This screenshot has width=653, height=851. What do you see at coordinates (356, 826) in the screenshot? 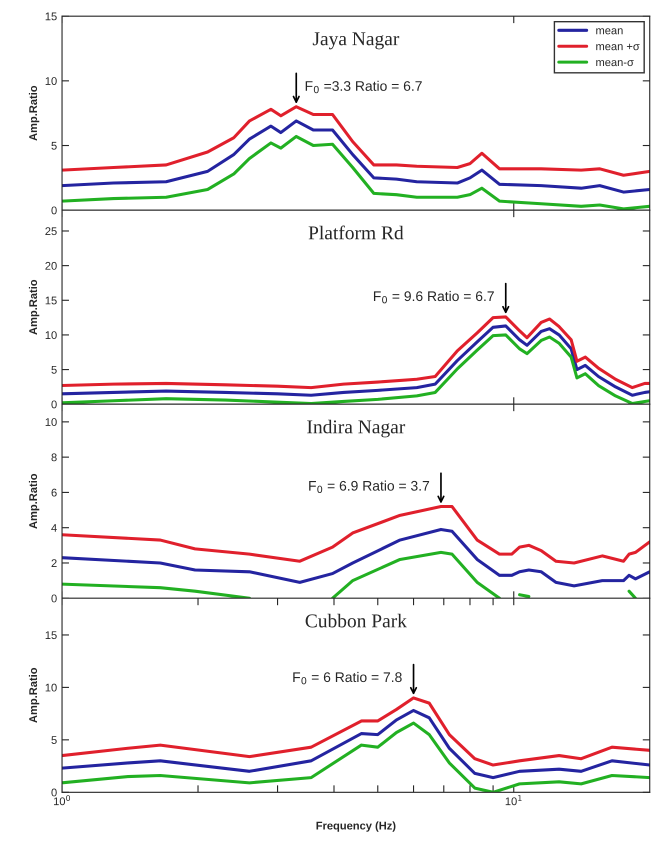
I see `x-axis-title: Frequency (Hz)` at bounding box center [356, 826].